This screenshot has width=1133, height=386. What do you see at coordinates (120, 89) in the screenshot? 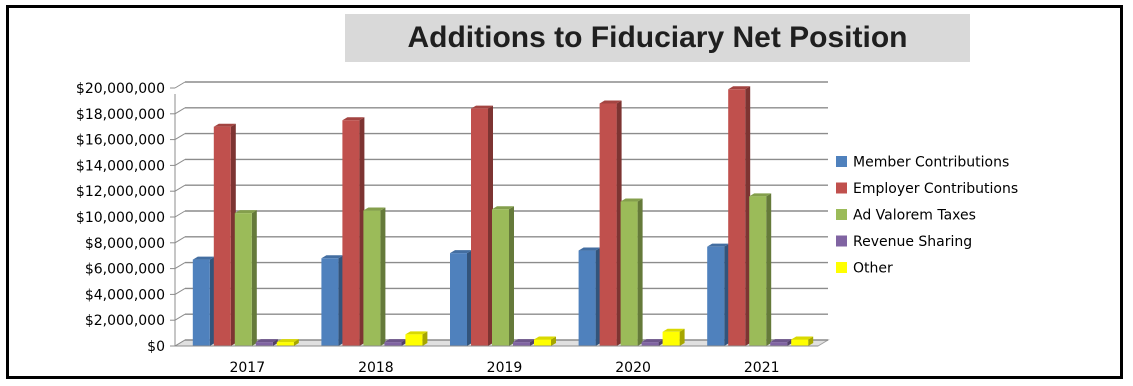
I see `y-tick-label: $20,000,000` at bounding box center [120, 89].